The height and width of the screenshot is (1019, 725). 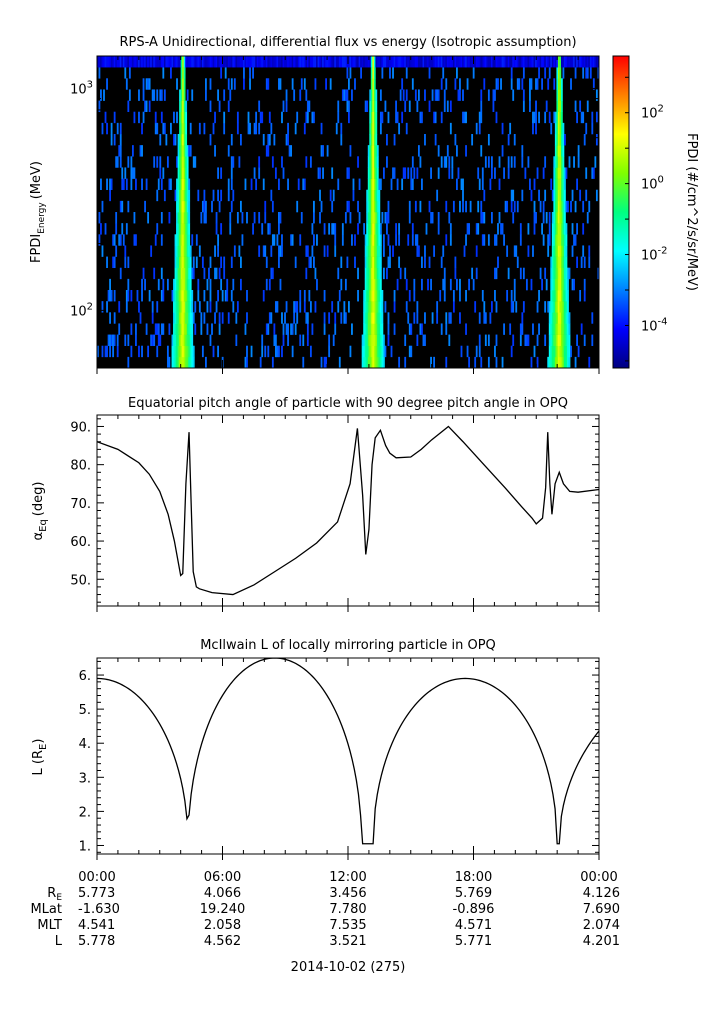 I want to click on ephemeris-value: 7.780, so click(x=347, y=909).